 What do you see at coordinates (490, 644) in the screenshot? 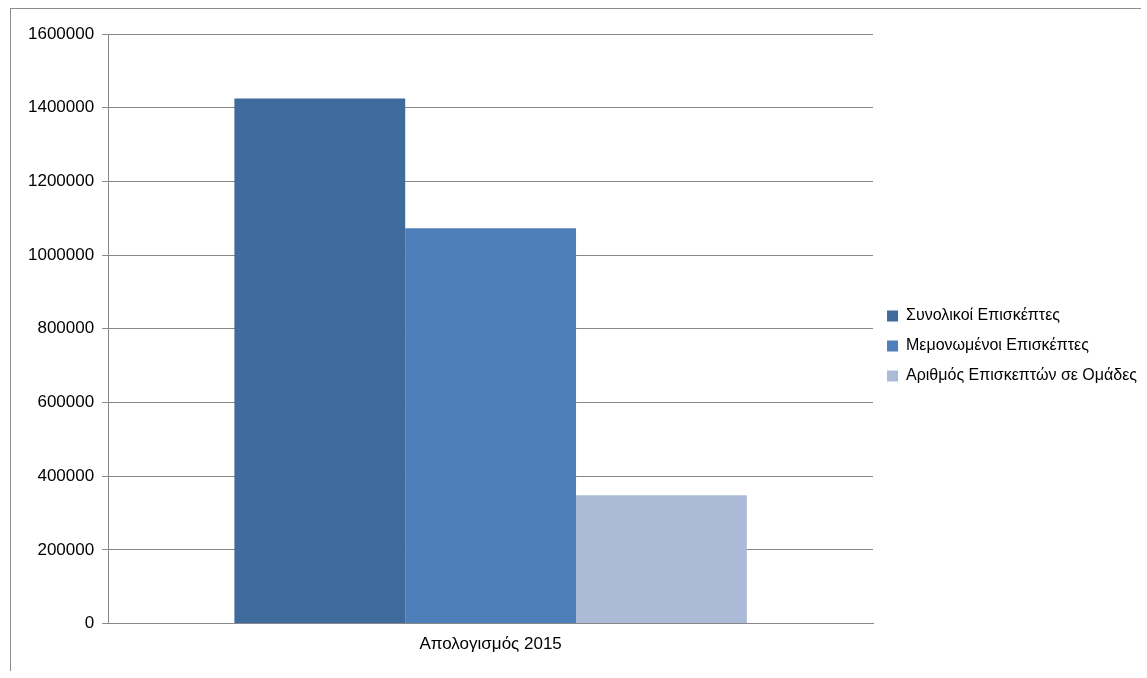
I see `x-tick-label: Απολογισμός 2015` at bounding box center [490, 644].